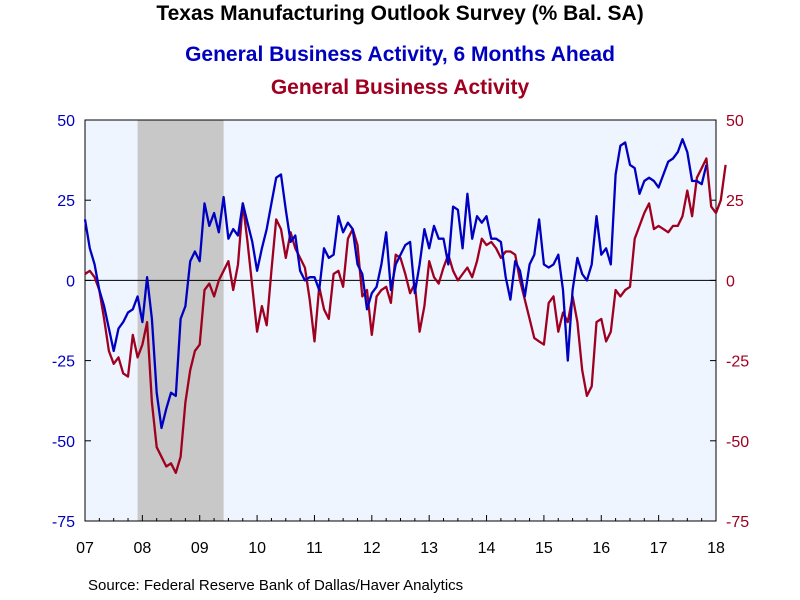  I want to click on x-tick-label: 16, so click(601, 548).